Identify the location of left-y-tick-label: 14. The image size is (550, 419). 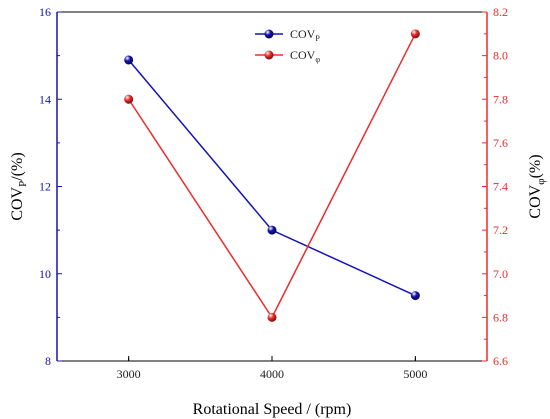
(45, 99).